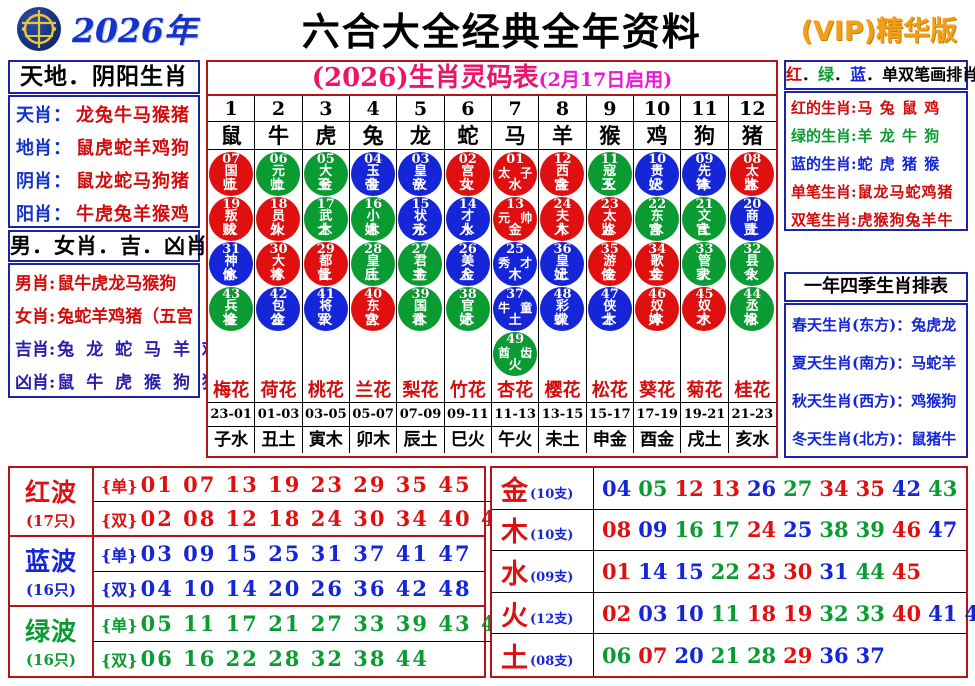  I want to click on code-bubble: 08 太 监木, so click(752, 174).